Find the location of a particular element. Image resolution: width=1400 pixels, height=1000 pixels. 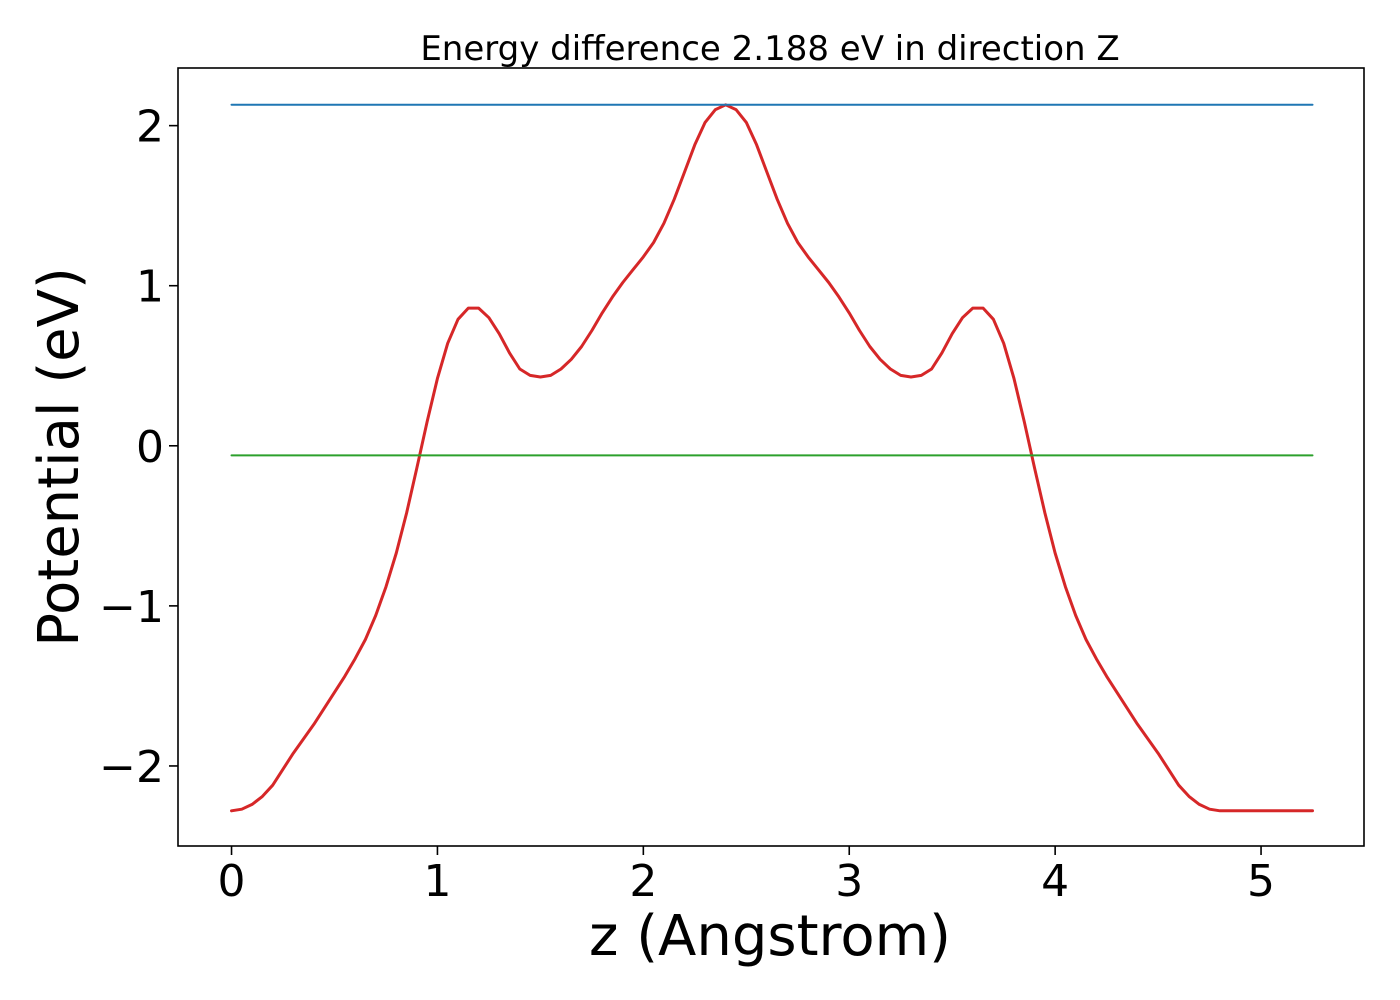

y-tick-label: 2 is located at coordinates (150, 127).